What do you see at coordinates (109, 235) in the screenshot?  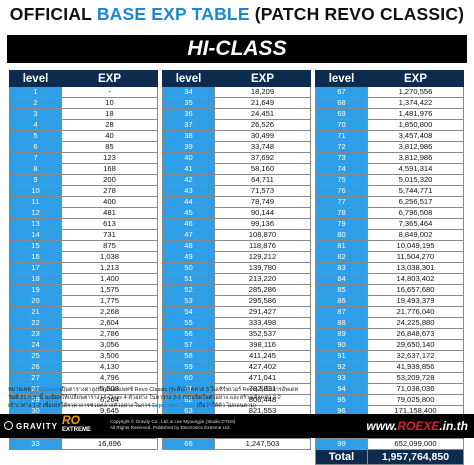 I see `exp-cell: 731` at bounding box center [109, 235].